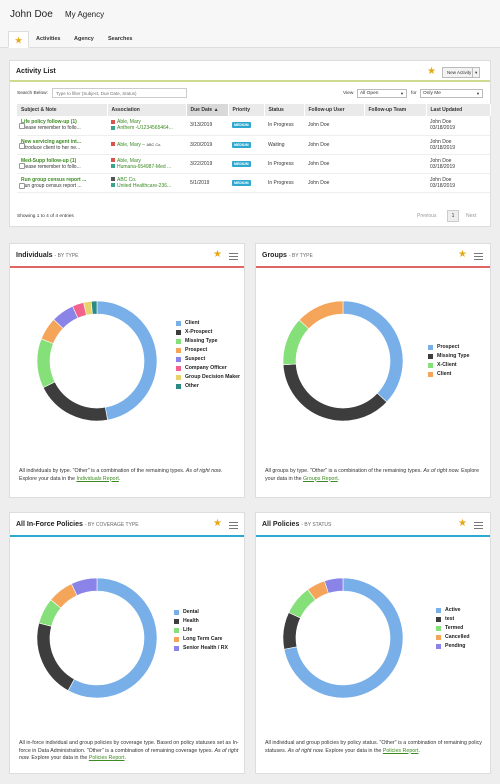 The height and width of the screenshot is (784, 500). Describe the element at coordinates (206, 368) in the screenshot. I see `legend-label: Company Officer` at that location.